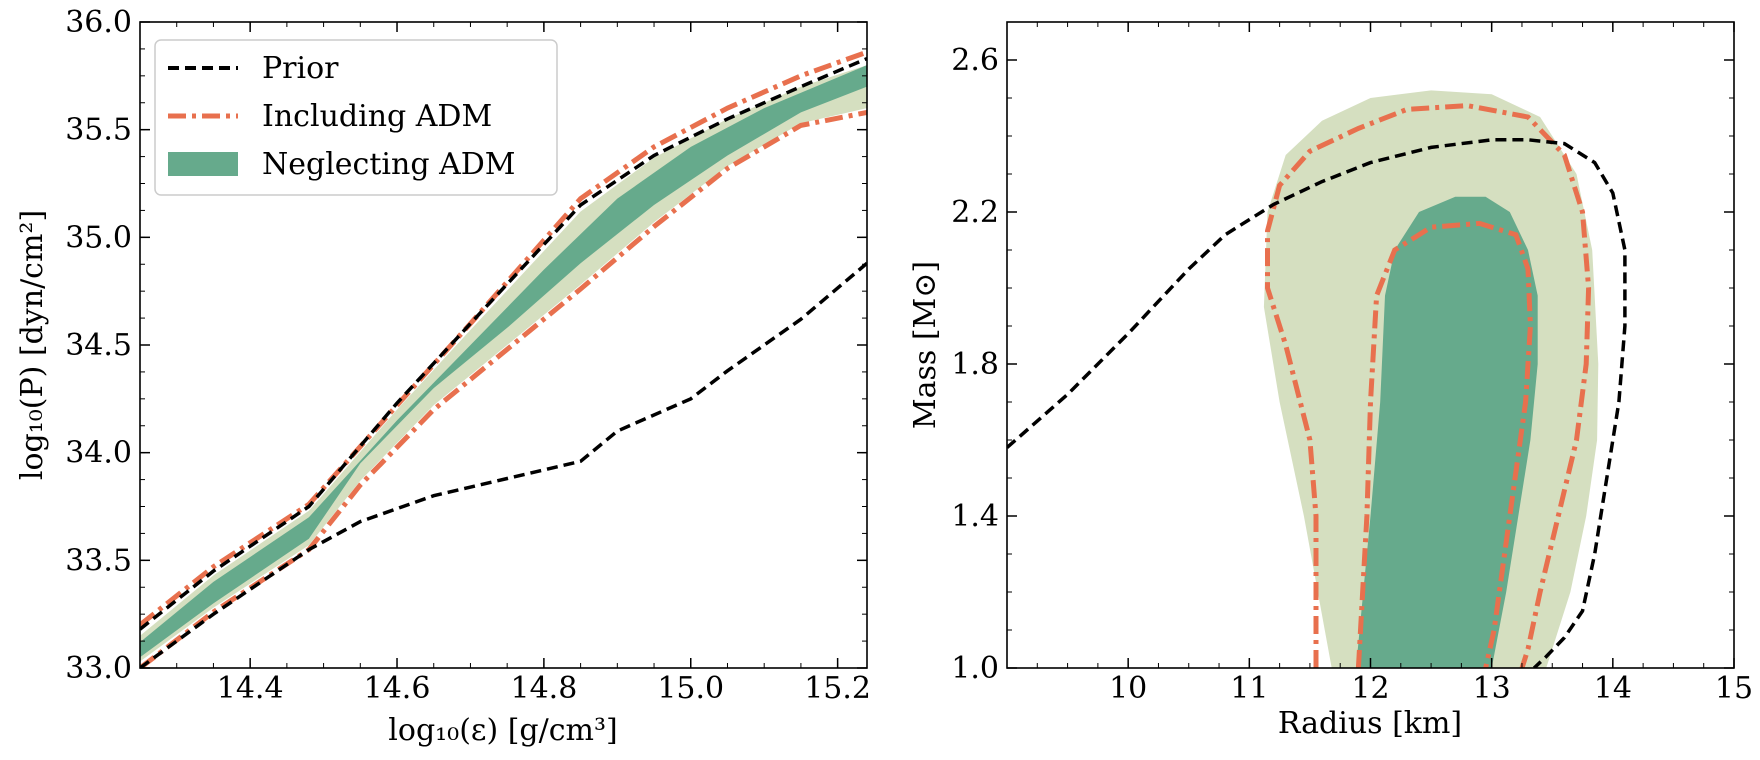 The width and height of the screenshot is (1760, 760). I want to click on mr-y-tick-label: 2.2, so click(975, 212).